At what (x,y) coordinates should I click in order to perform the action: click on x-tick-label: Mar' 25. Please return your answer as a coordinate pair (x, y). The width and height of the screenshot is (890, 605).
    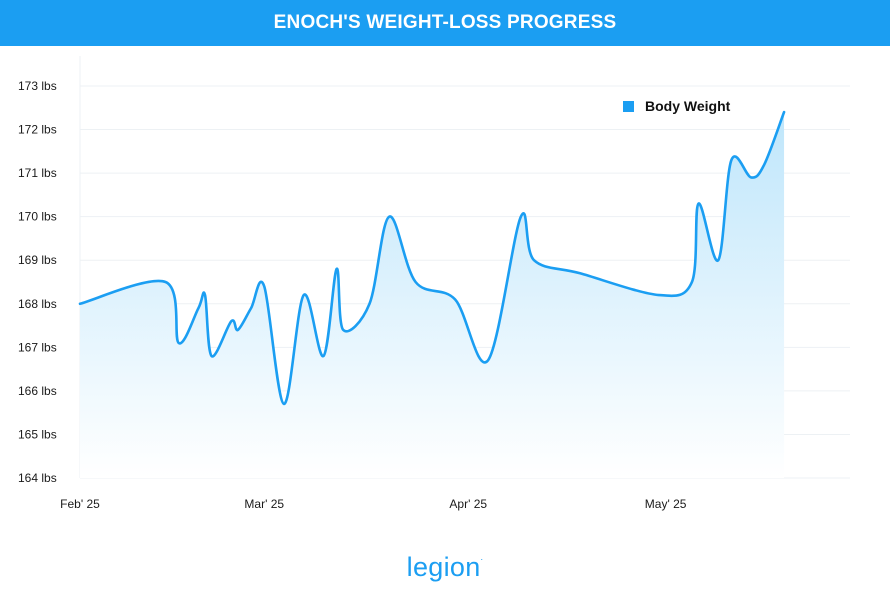
    Looking at the image, I should click on (264, 504).